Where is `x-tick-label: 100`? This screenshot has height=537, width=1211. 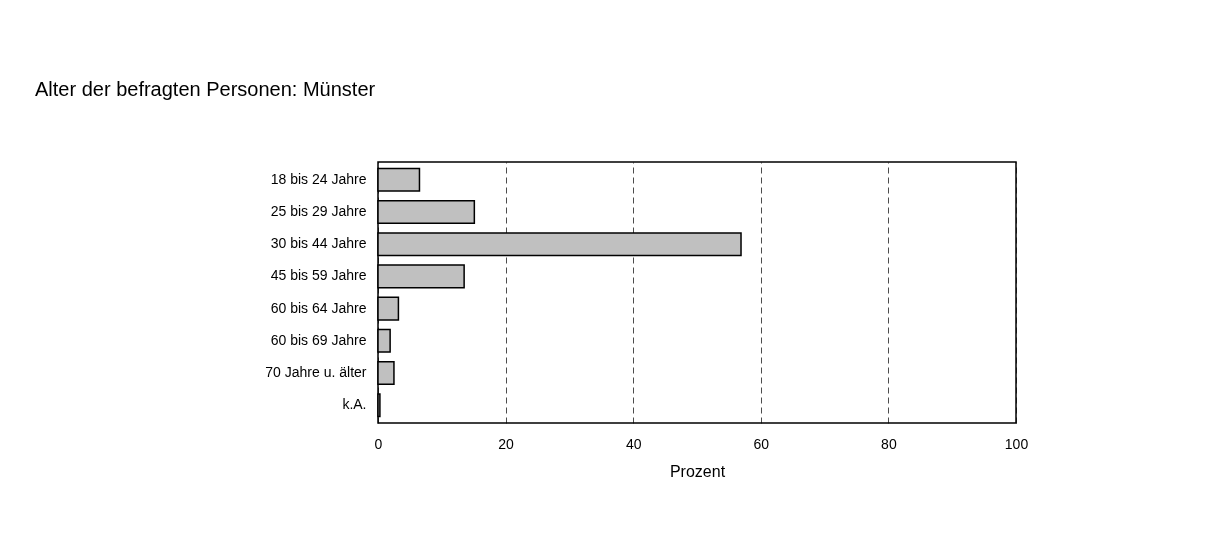 x-tick-label: 100 is located at coordinates (1016, 443).